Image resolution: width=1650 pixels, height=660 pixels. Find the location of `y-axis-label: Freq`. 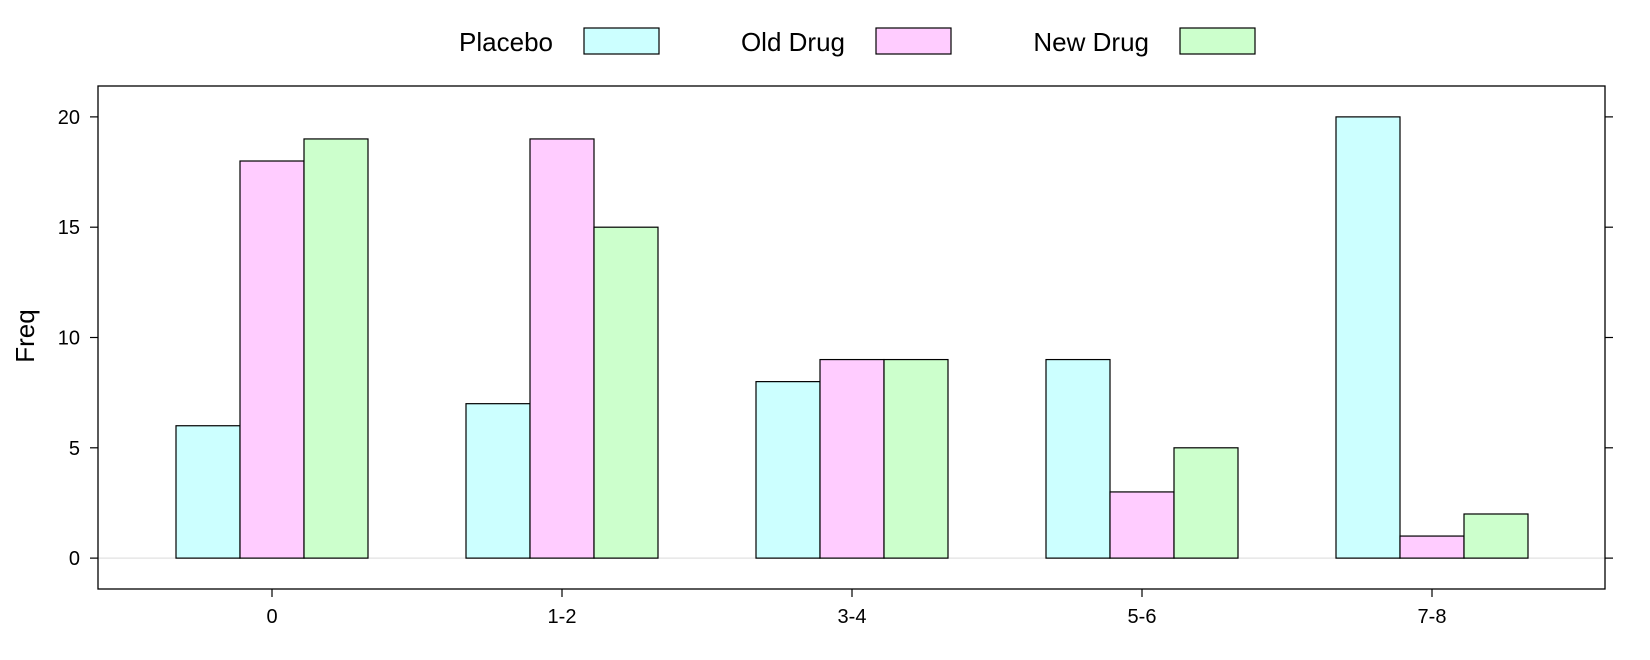

y-axis-label: Freq is located at coordinates (25, 335).